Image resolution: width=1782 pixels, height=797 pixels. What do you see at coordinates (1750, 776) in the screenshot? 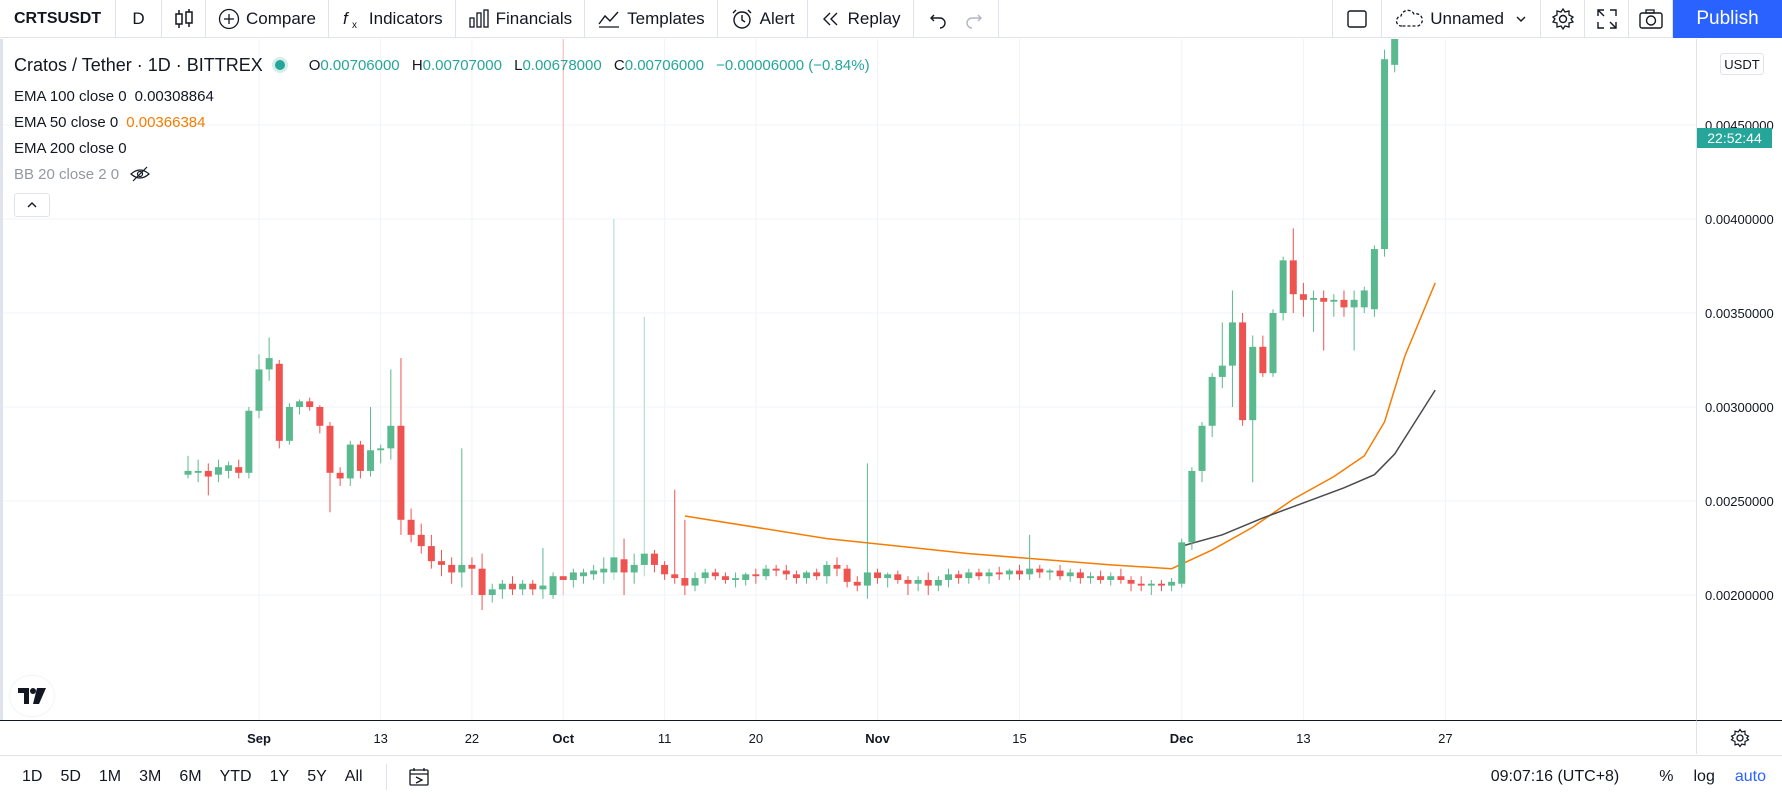
I see `auto-scale-toggle: auto` at bounding box center [1750, 776].